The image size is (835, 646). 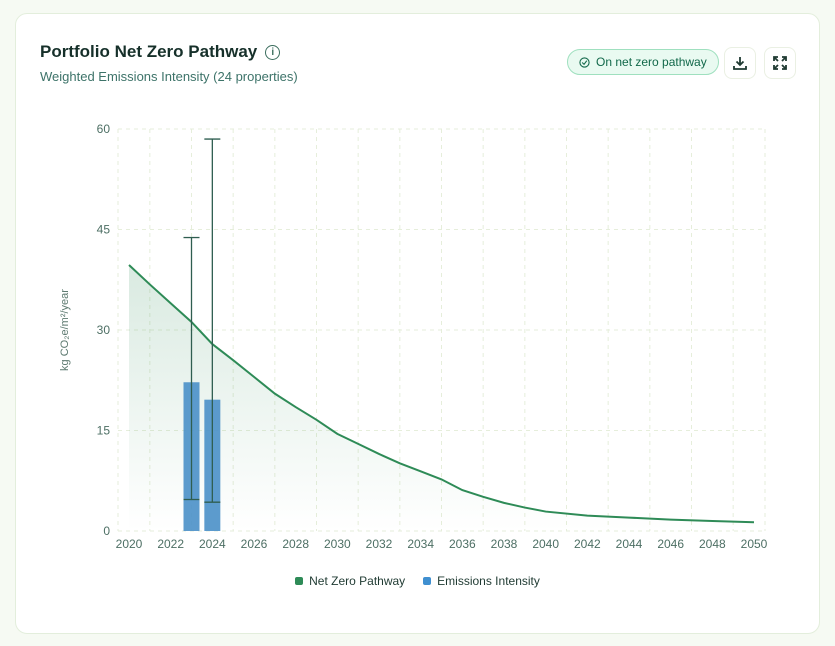 I want to click on download-icon, so click(x=740, y=63).